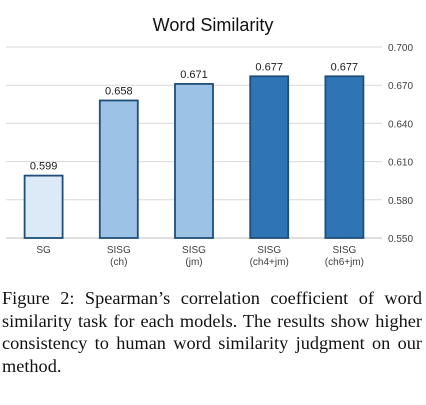 The height and width of the screenshot is (405, 426). Describe the element at coordinates (213, 25) in the screenshot. I see `chart-title: Word Similarity` at that location.